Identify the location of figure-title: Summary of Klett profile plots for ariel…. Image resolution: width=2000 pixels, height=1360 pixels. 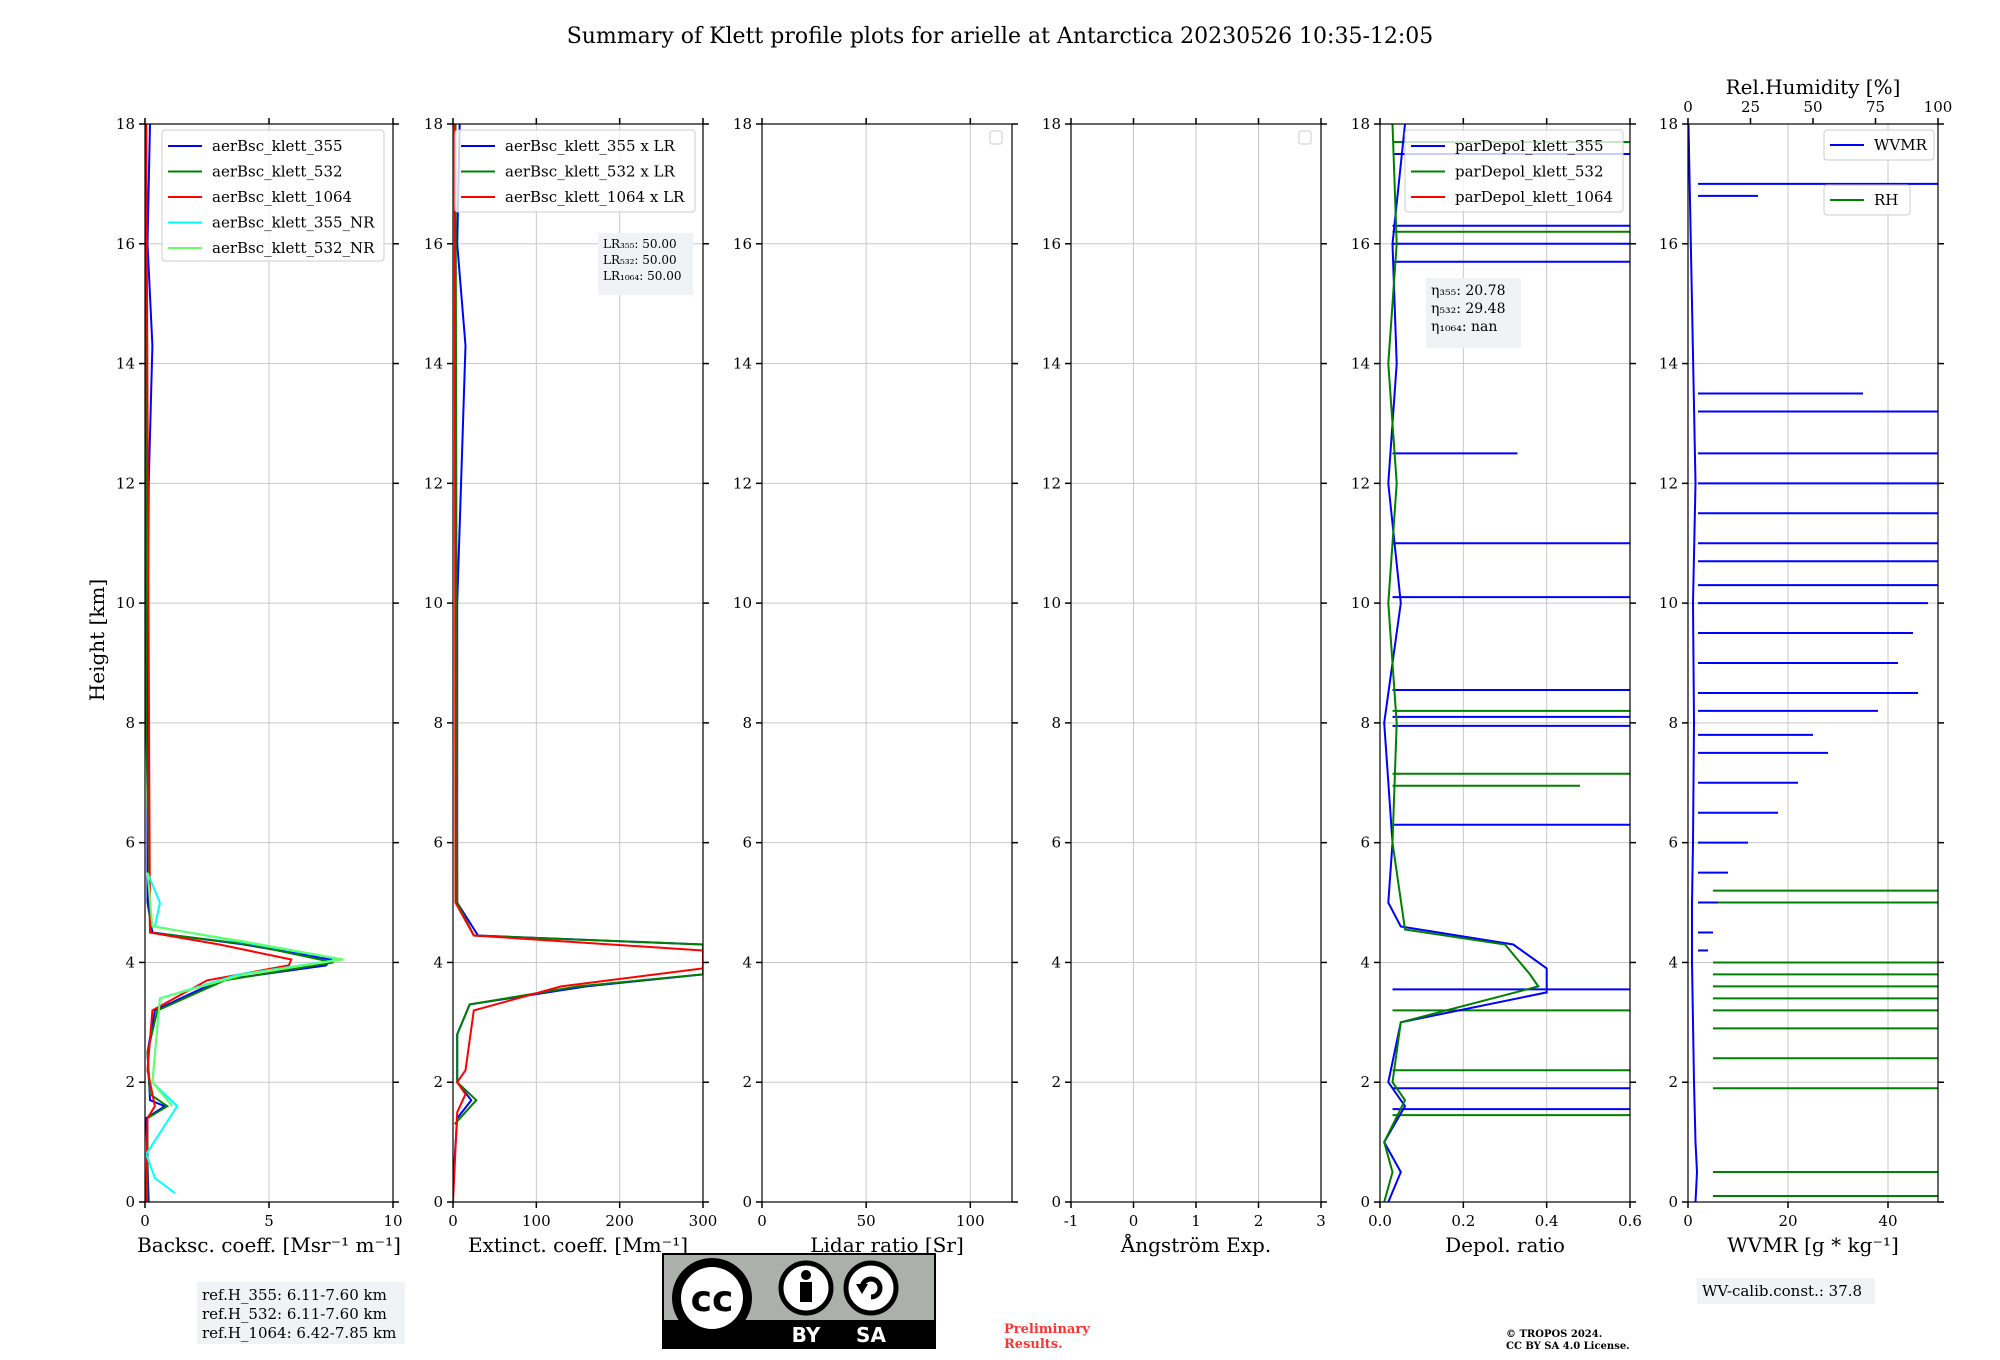
(1000, 36).